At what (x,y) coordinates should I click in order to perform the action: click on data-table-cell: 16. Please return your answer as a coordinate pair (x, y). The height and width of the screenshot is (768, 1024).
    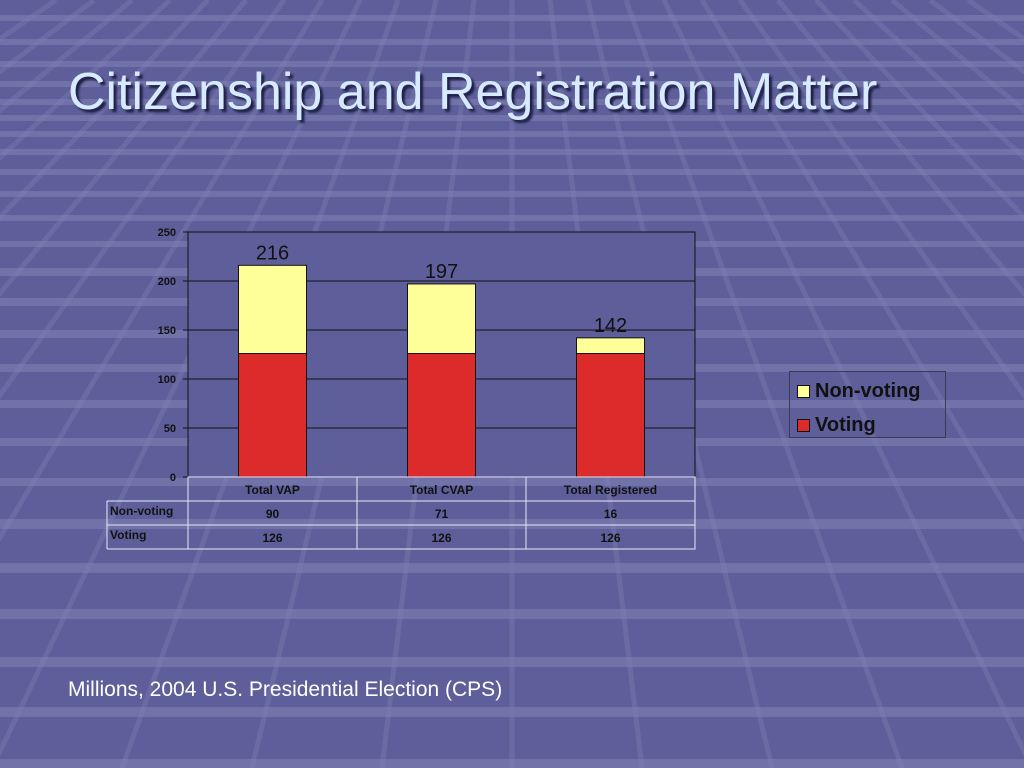
    Looking at the image, I should click on (611, 514).